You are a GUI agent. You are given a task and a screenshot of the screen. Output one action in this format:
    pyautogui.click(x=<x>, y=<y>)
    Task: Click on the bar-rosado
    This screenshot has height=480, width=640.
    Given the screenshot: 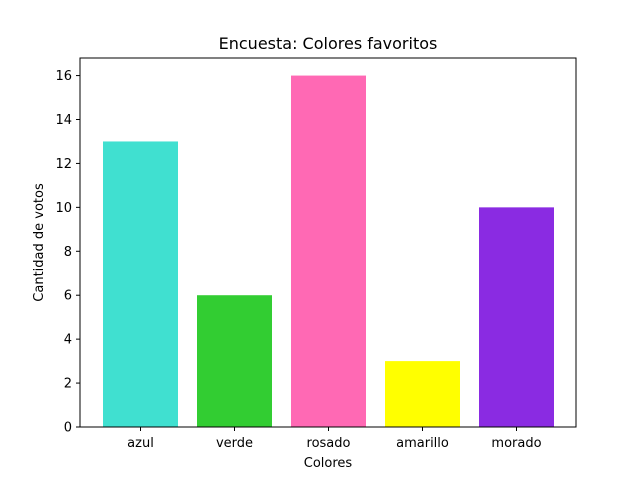 What is the action you would take?
    pyautogui.click(x=328, y=251)
    